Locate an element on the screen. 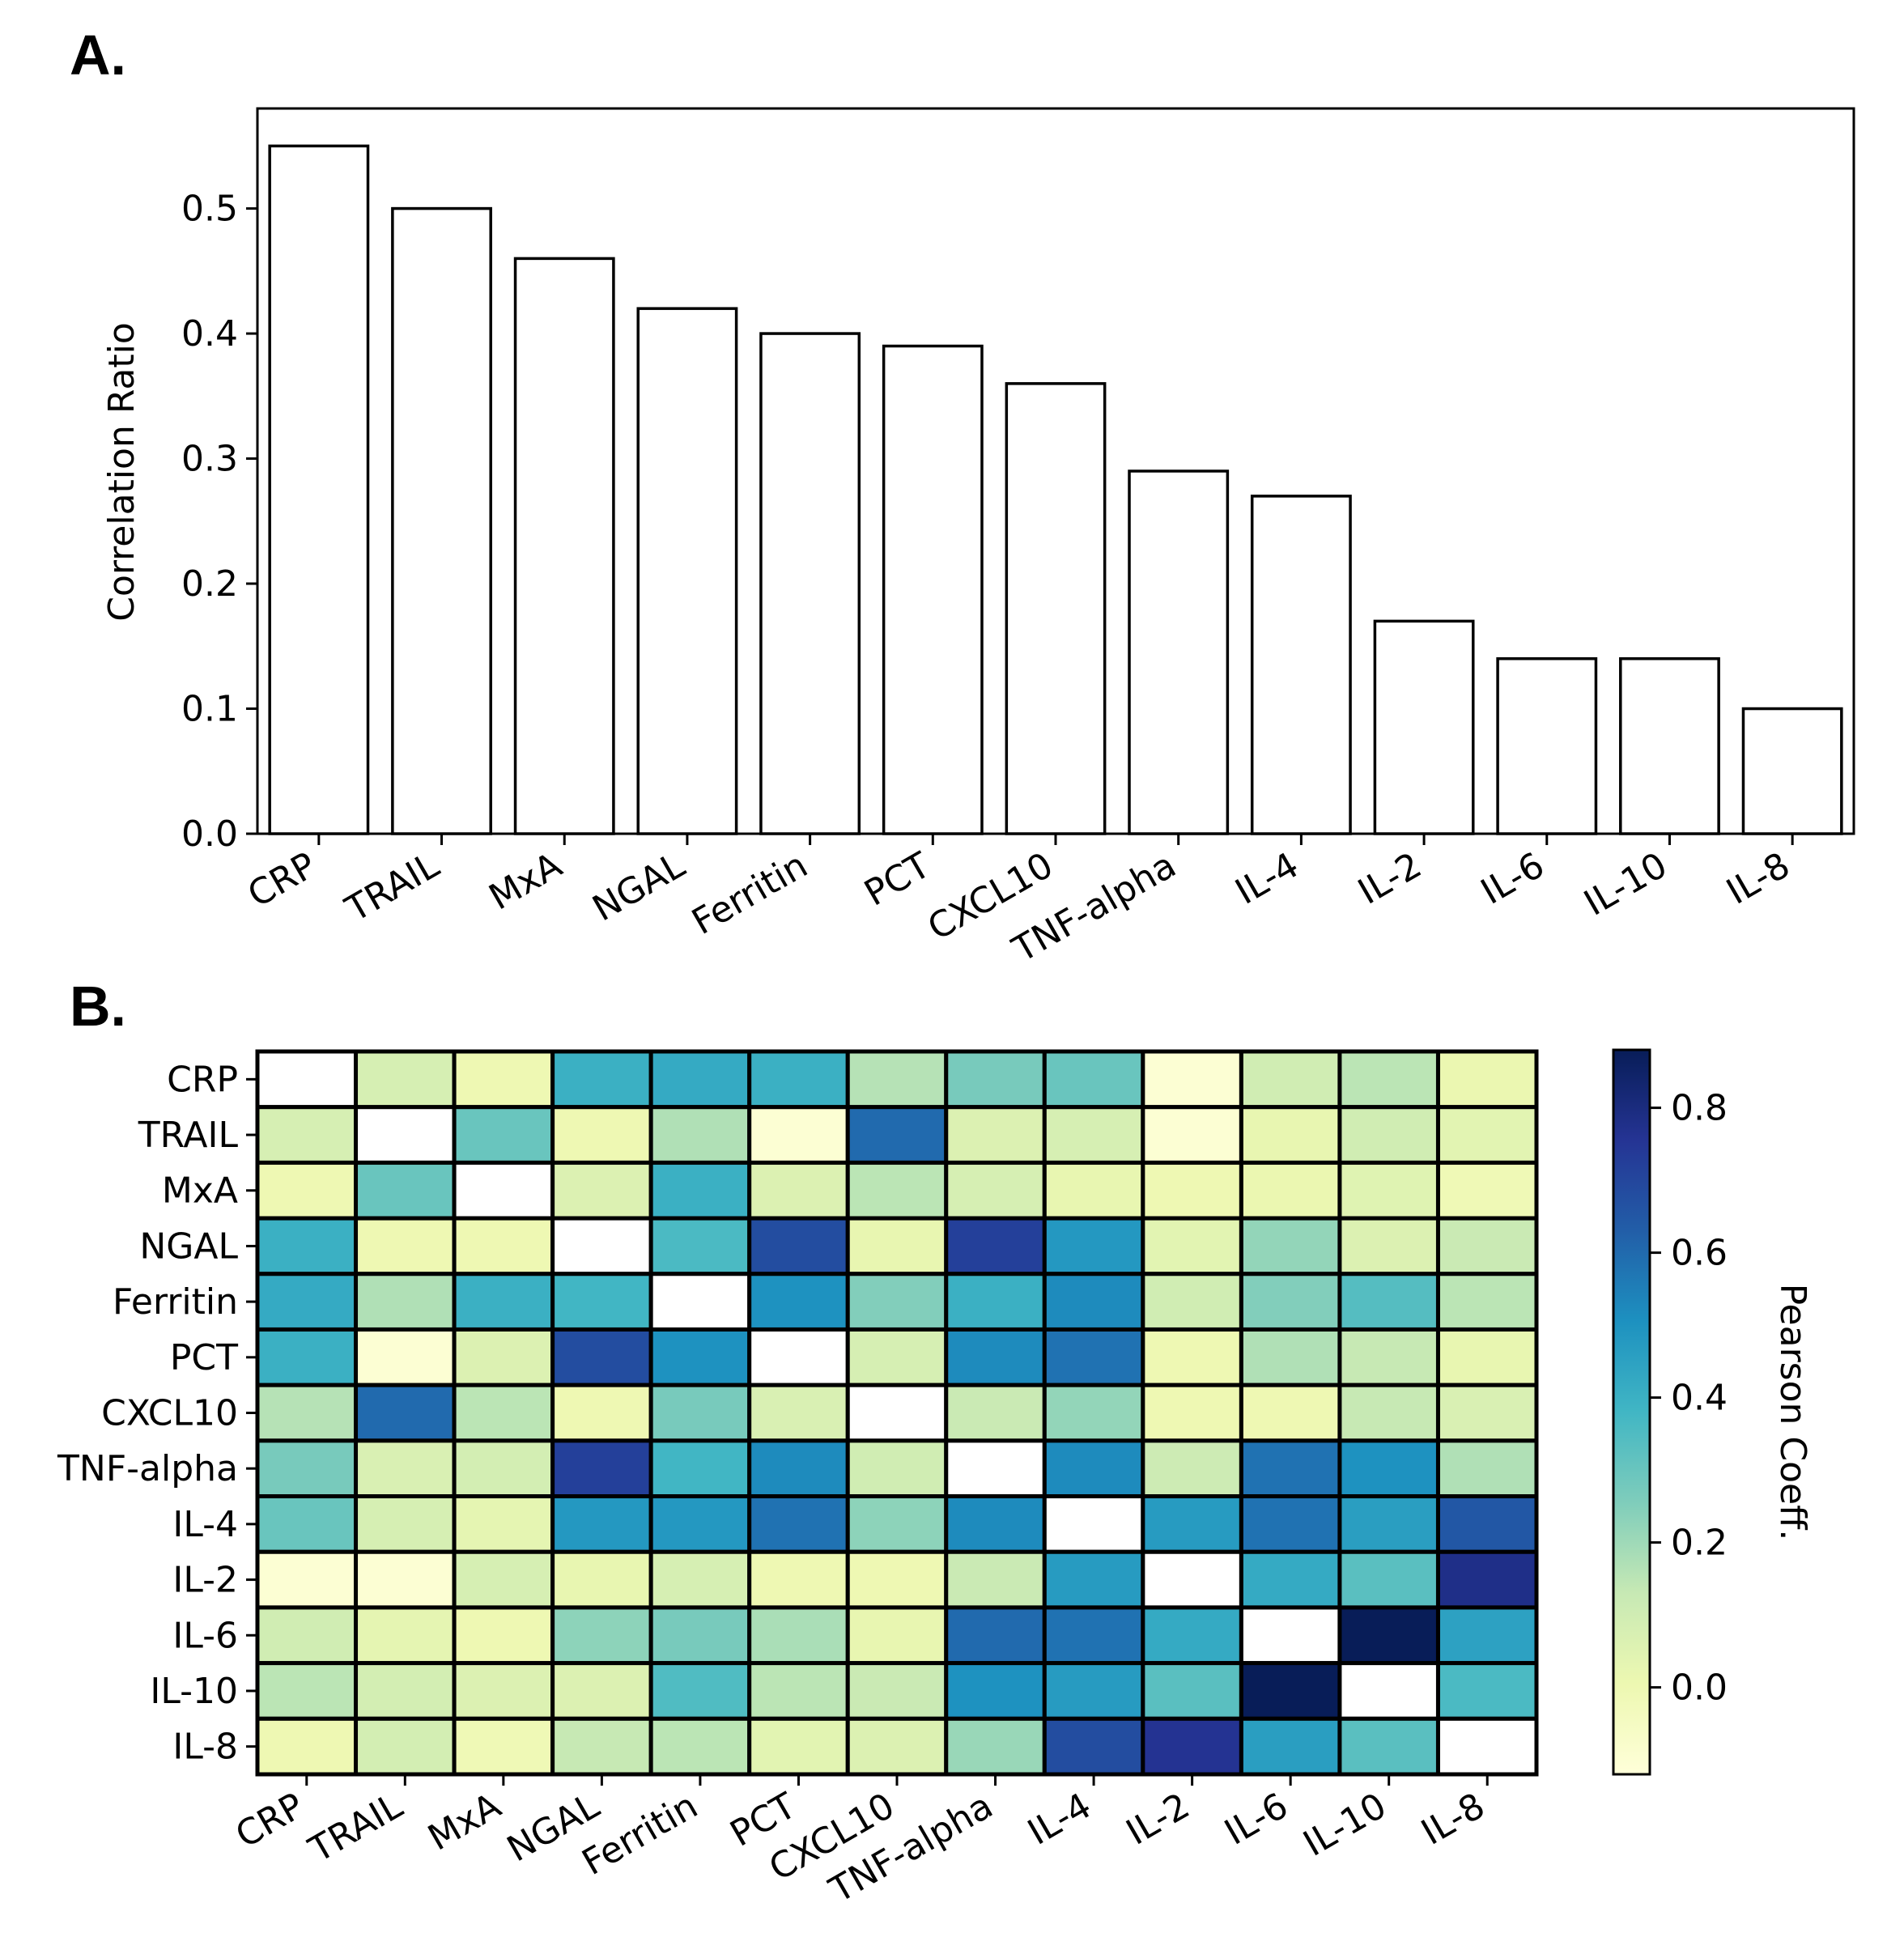 Image resolution: width=1904 pixels, height=1954 pixels. heatmap-cell-il-8-crp is located at coordinates (307, 1746).